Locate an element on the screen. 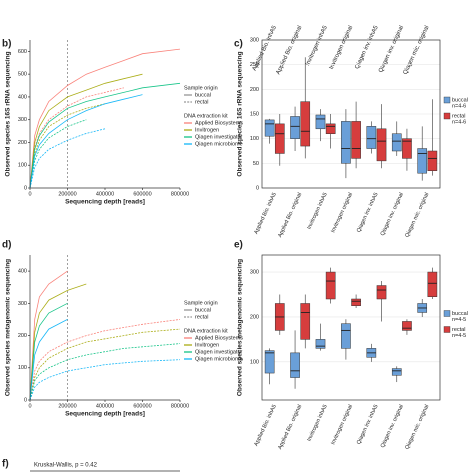  y-tick-label: 250 is located at coordinates (254, 65).